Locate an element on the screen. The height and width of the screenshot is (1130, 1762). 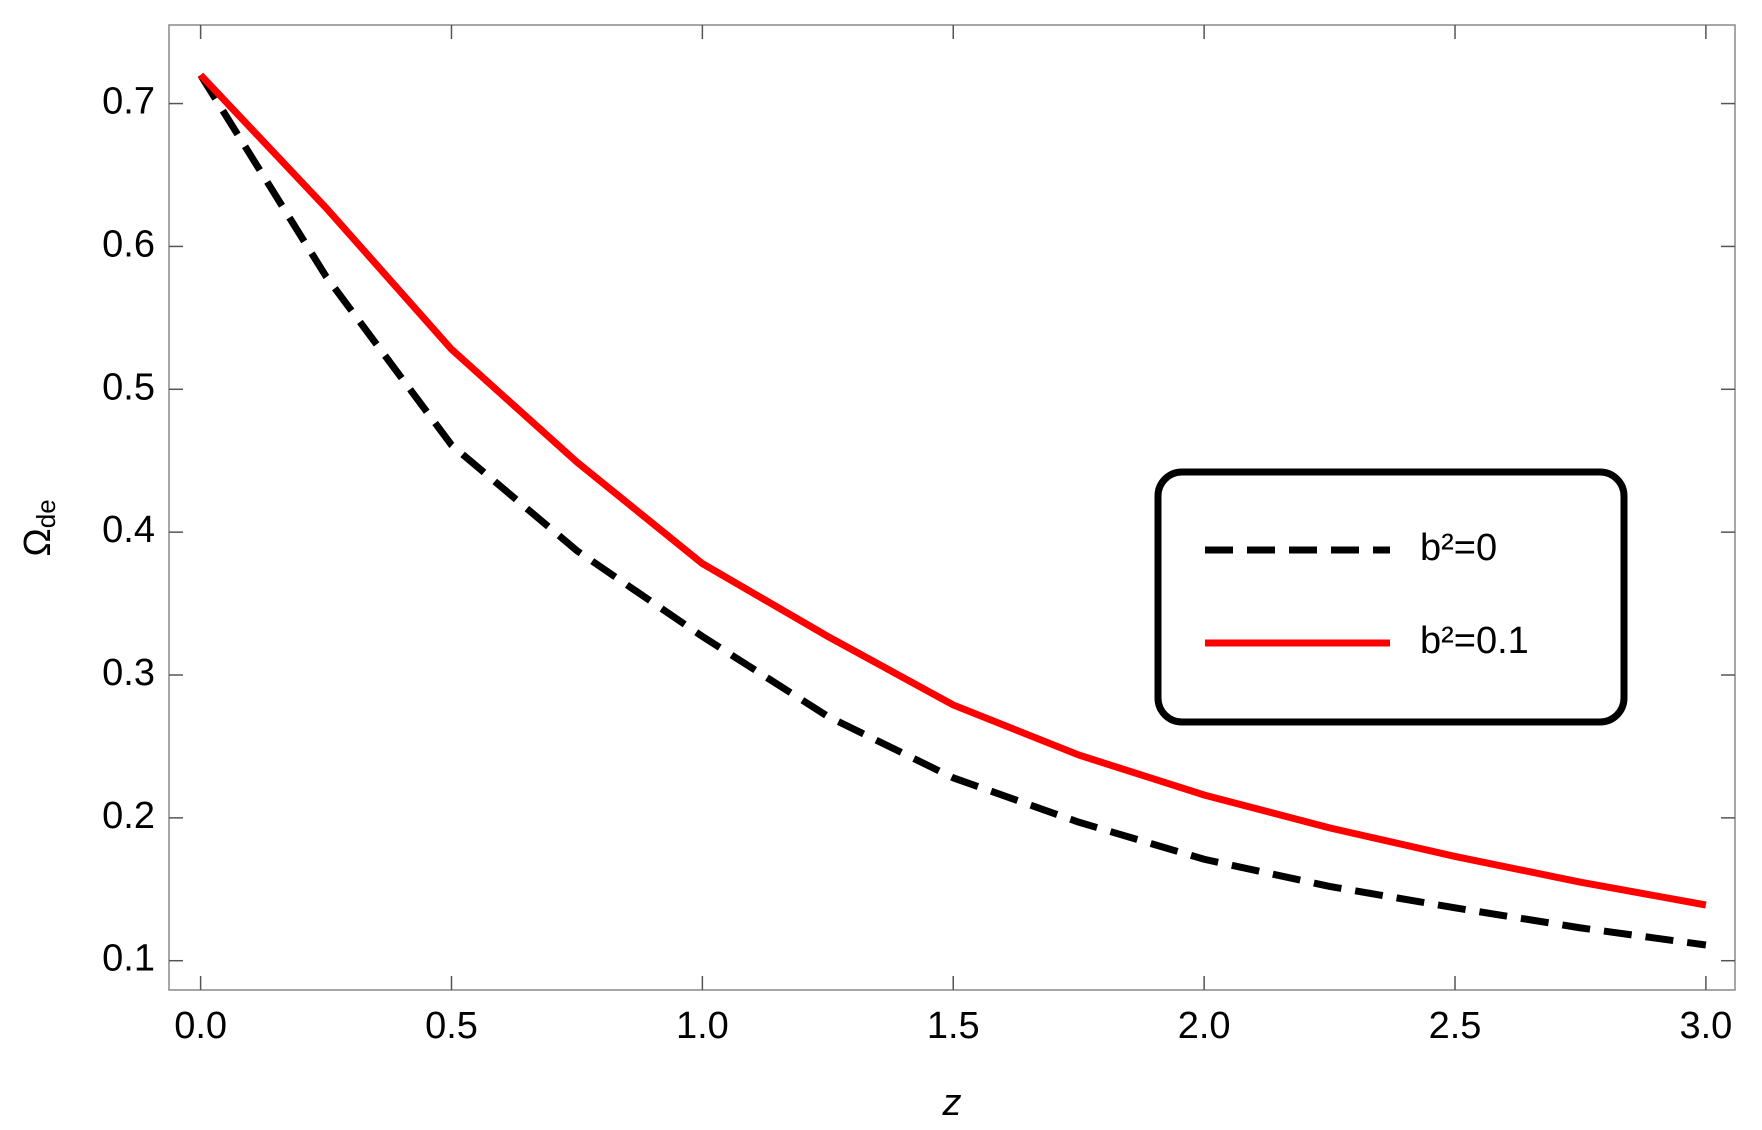
y-tick-label: 0.3 is located at coordinates (128, 673).